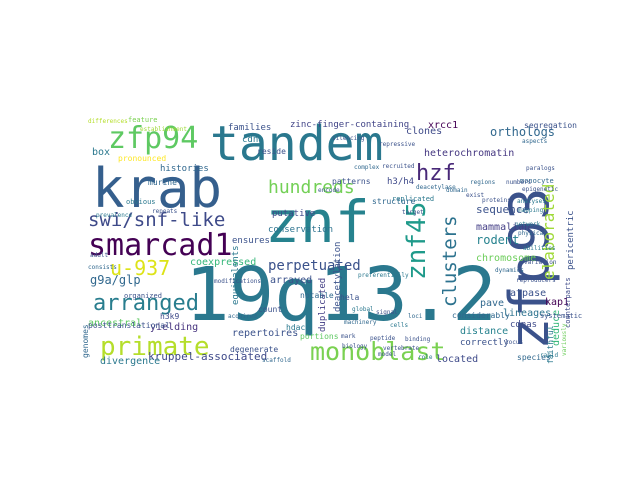 Image resolution: width=640 pixels, height=480 pixels. I want to click on cloud-word: establishment, so click(163, 129).